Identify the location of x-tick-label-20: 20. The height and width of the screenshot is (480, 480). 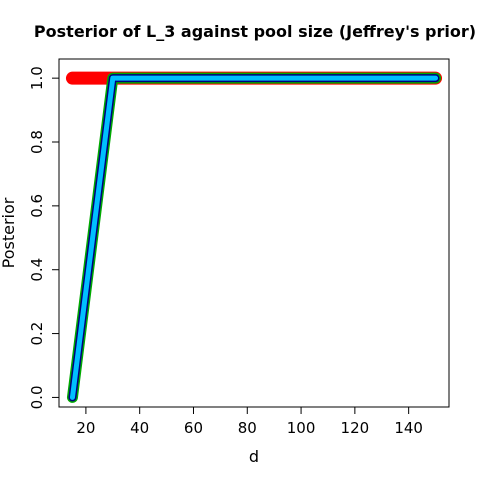
(85, 428).